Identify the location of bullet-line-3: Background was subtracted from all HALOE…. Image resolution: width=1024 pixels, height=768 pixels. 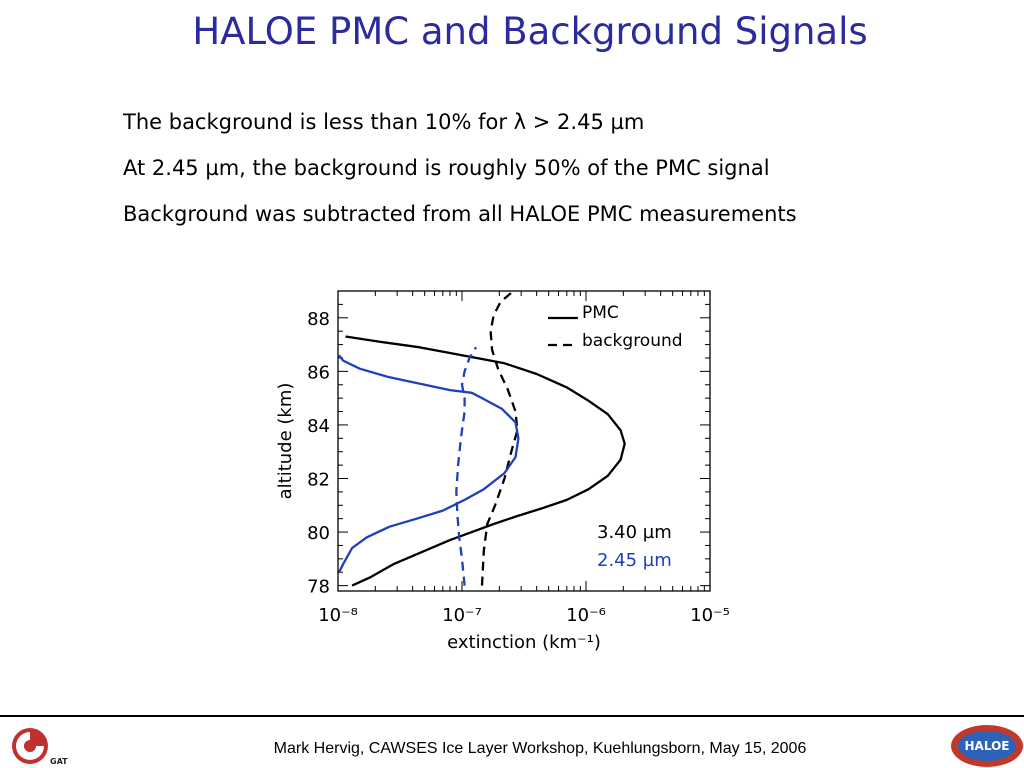
(460, 214).